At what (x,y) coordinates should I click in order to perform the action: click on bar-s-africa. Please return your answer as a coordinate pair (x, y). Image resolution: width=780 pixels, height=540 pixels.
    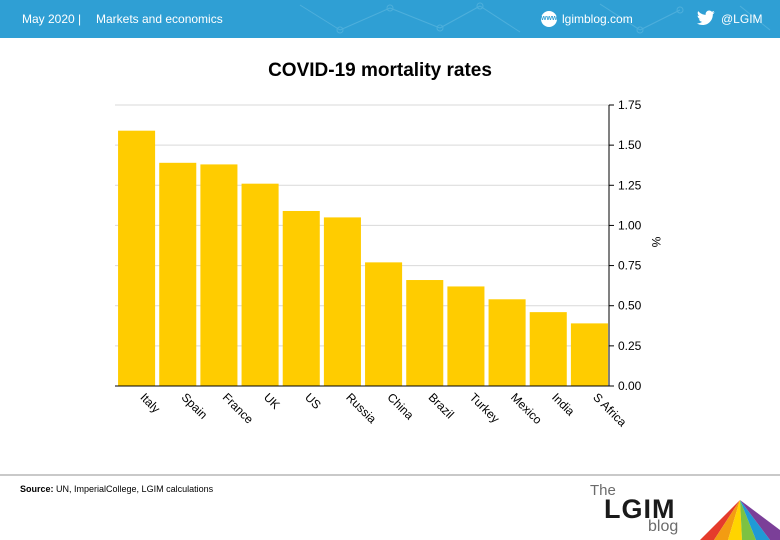
    Looking at the image, I should click on (589, 354).